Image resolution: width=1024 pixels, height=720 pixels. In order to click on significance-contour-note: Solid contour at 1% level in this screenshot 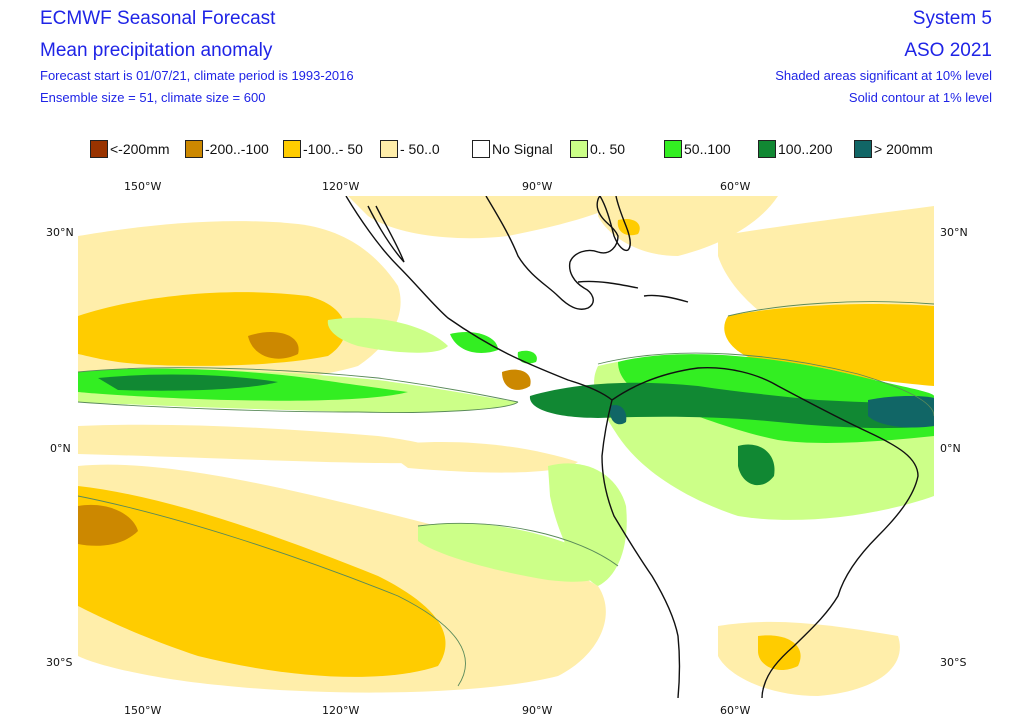, I will do `click(920, 97)`.